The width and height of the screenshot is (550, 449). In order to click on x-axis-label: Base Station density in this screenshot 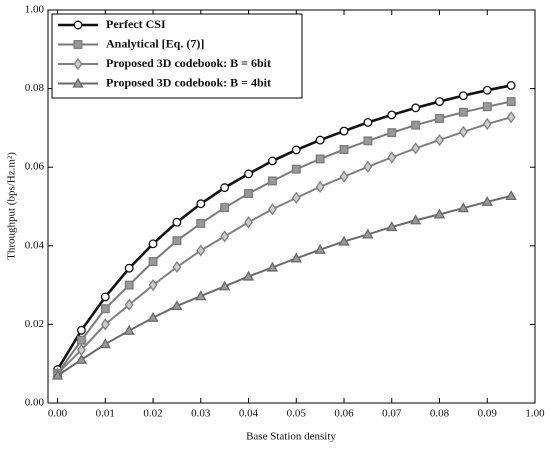, I will do `click(291, 437)`.